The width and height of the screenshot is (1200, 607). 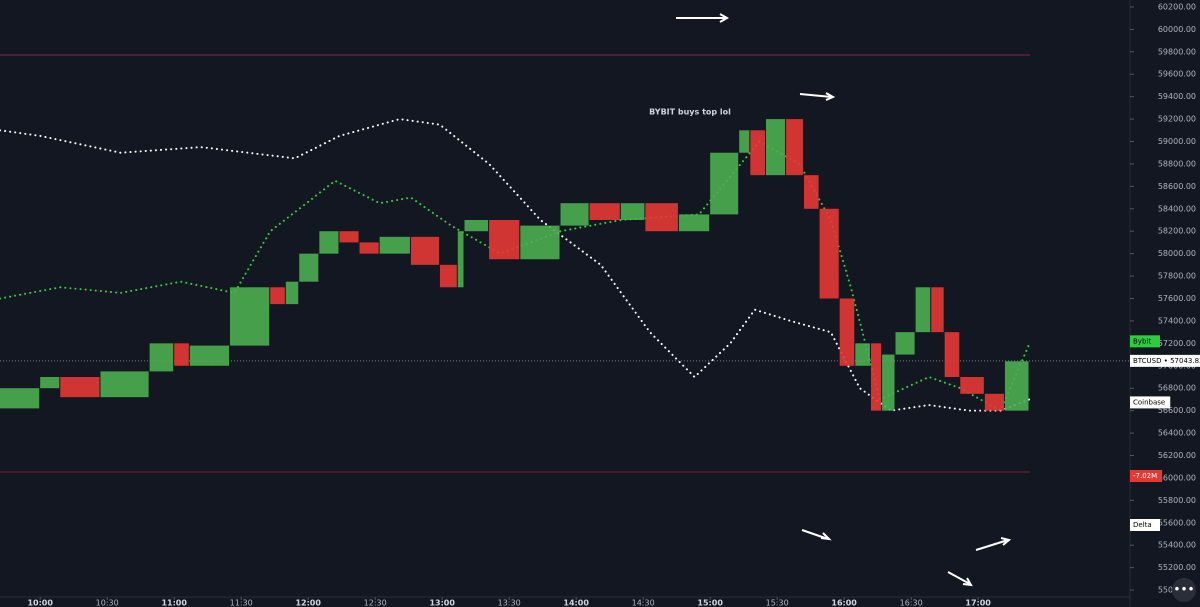 I want to click on y-tick-label: 56800.00, so click(x=1177, y=388).